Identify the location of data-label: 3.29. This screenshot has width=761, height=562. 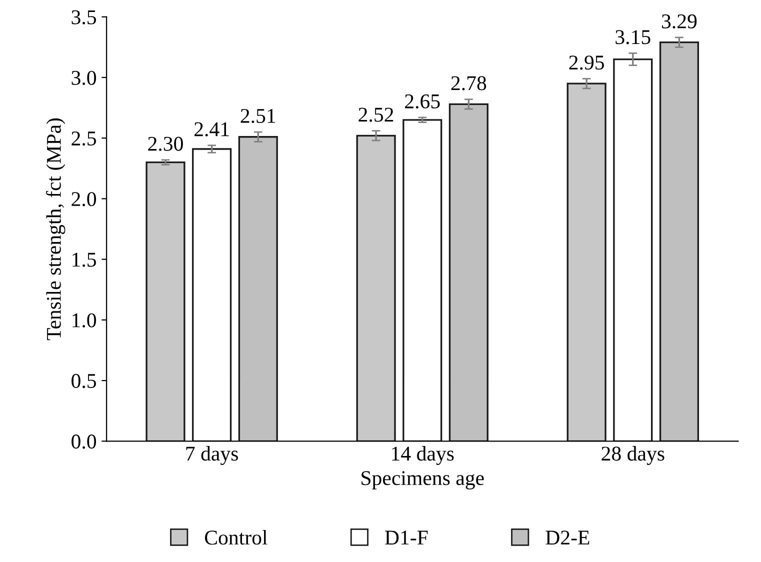
(679, 21).